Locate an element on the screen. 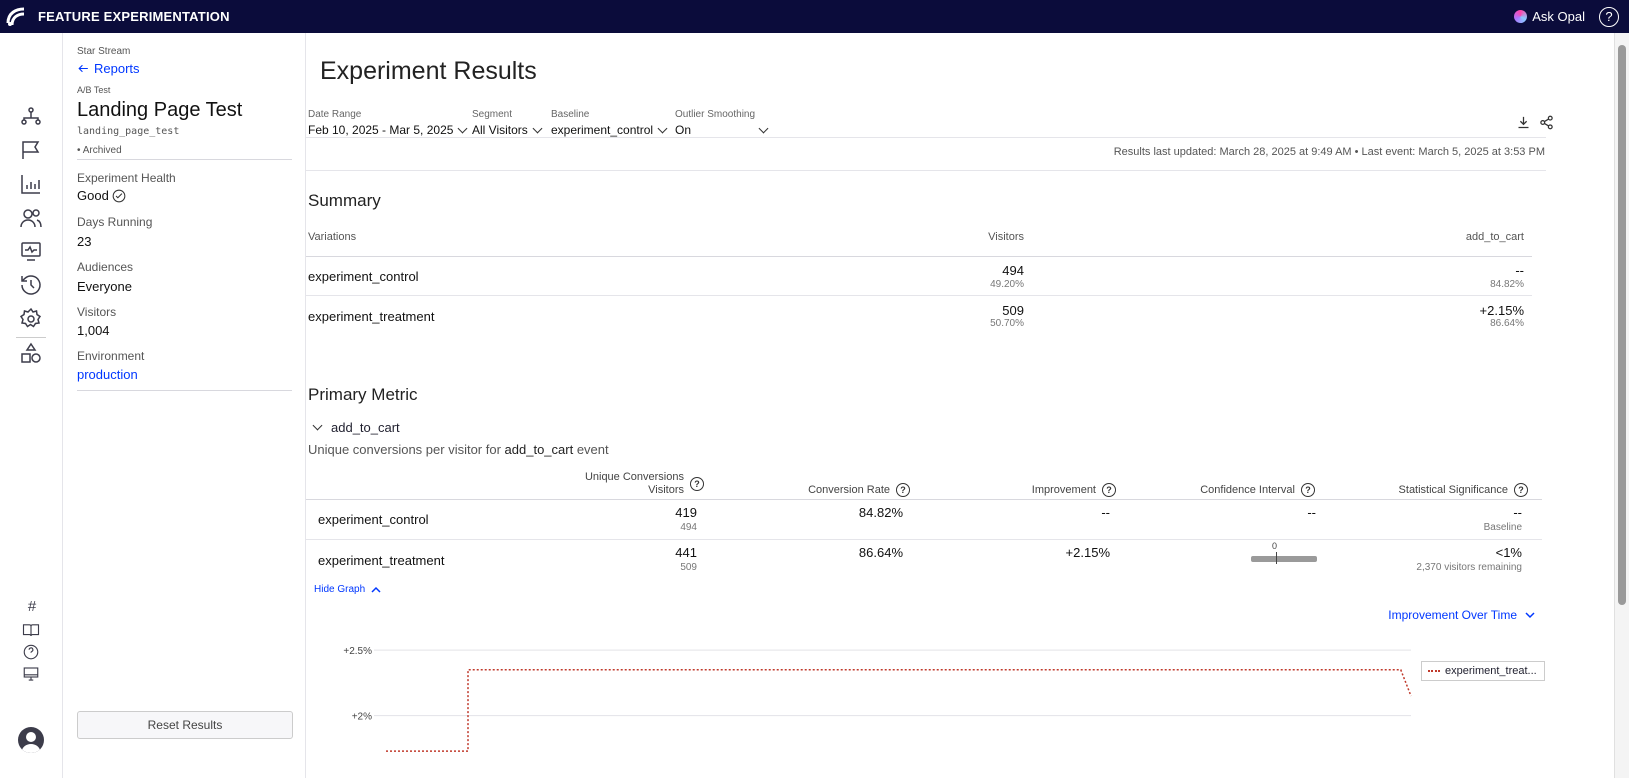 The height and width of the screenshot is (778, 1629). summary-title: Summary is located at coordinates (344, 200).